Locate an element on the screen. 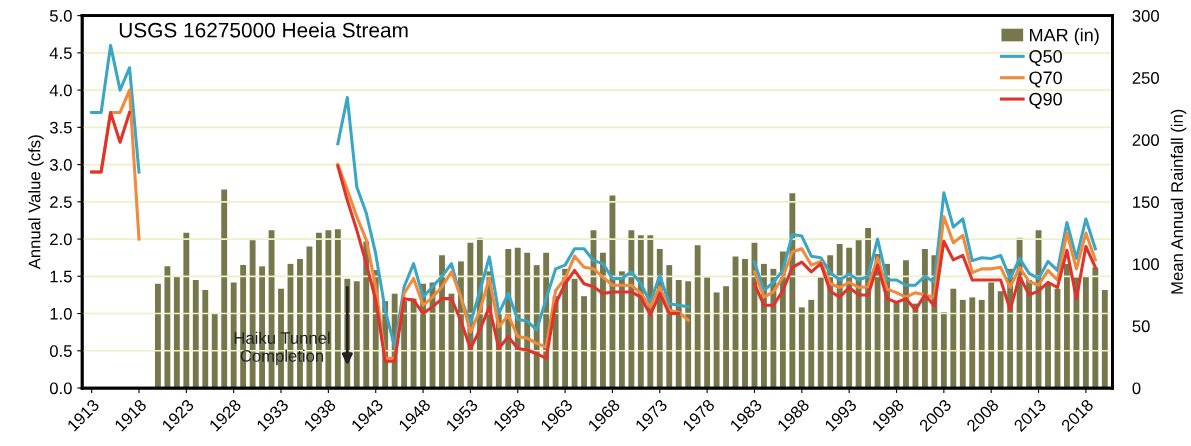 The image size is (1191, 446). y-tick-label: 2.5 is located at coordinates (61, 202).